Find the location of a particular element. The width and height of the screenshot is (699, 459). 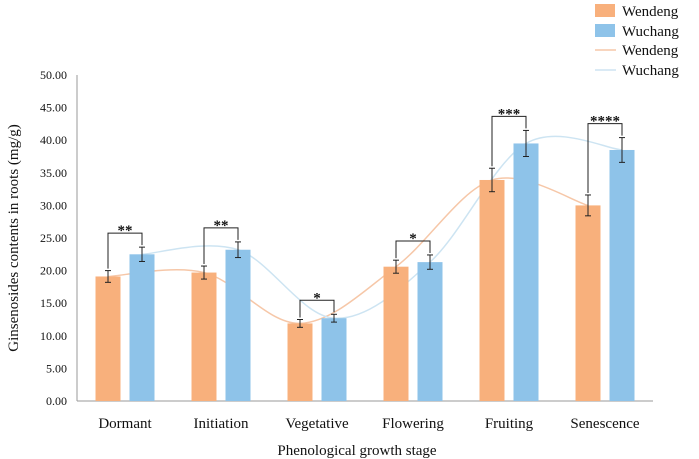

x-tick-label-senescence: Senescence is located at coordinates (604, 424).